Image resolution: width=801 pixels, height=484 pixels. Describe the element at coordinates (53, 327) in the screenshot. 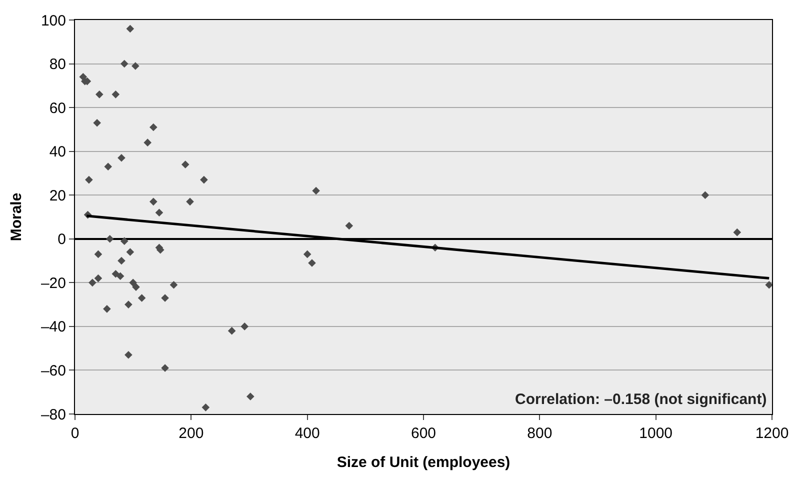

I see `y-tick-label: –40` at that location.